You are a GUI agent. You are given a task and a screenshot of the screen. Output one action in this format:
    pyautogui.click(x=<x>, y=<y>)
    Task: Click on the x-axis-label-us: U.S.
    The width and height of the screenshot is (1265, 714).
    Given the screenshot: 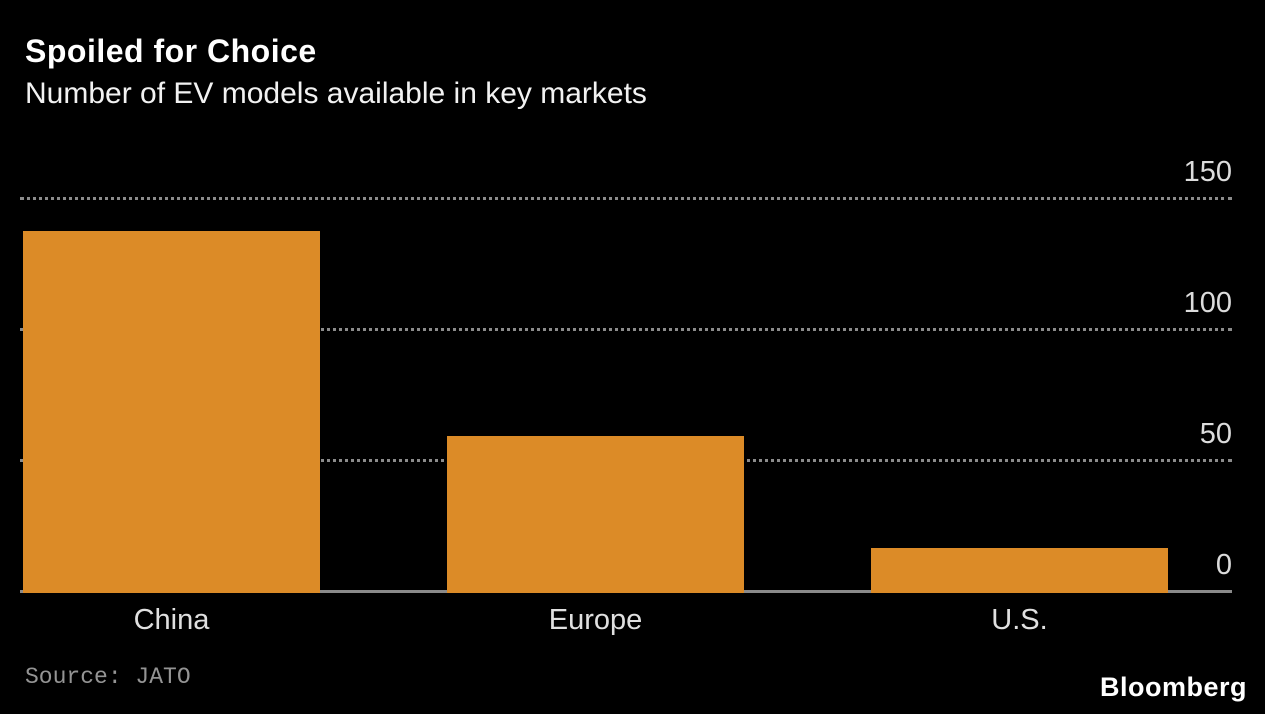 What is the action you would take?
    pyautogui.click(x=1019, y=620)
    